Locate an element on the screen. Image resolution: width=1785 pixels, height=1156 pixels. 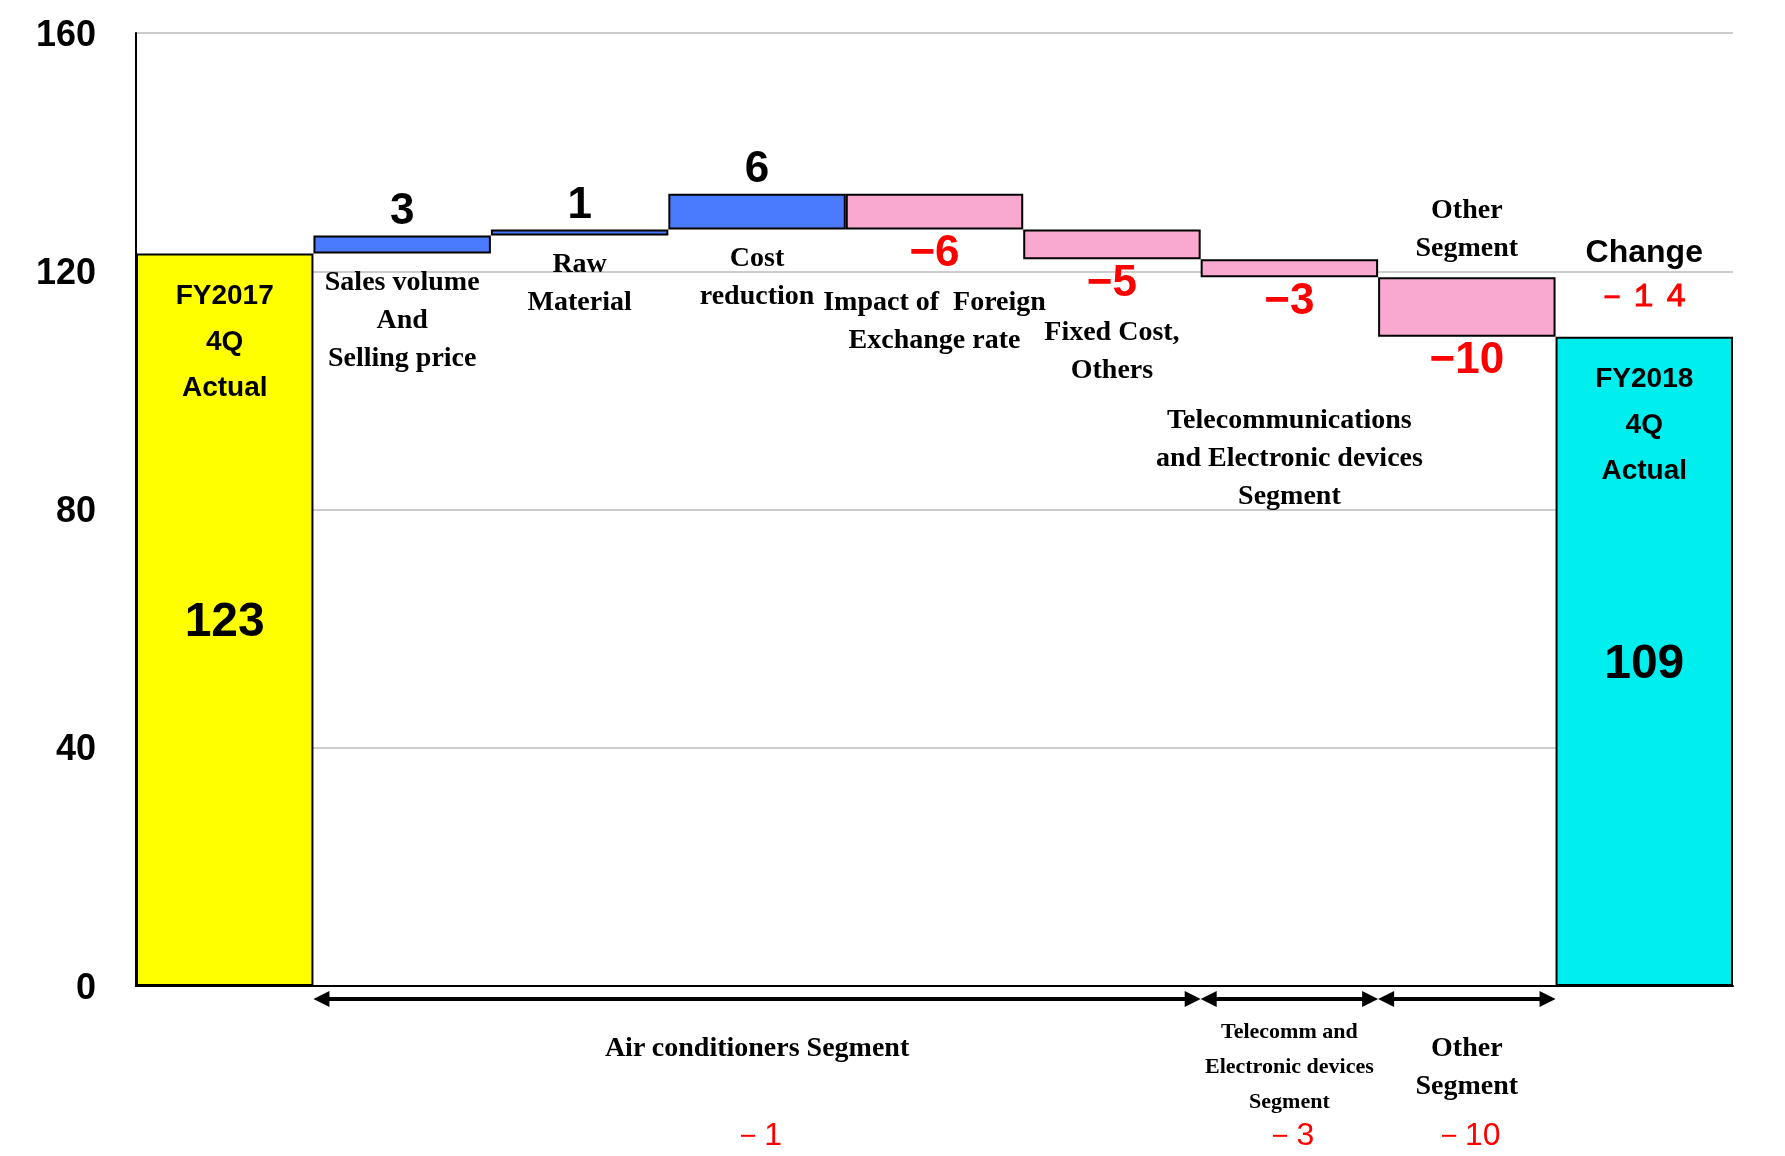
x-tick-label: Telecommunications and Electronic devices Segment is located at coordinates (1289, 456).